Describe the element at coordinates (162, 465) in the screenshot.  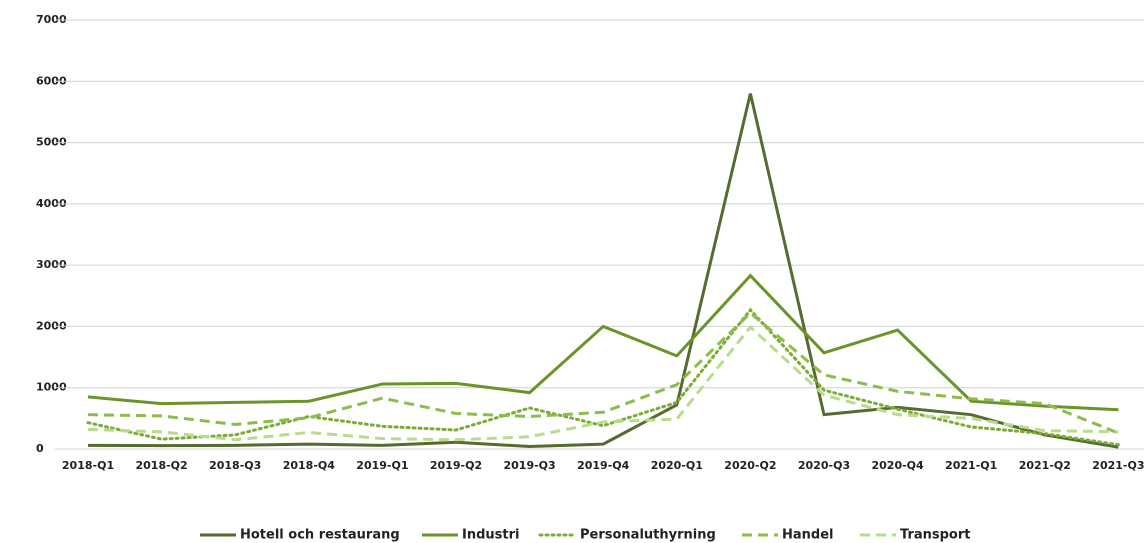
I see `x-tick-label: 2018-Q2` at that location.